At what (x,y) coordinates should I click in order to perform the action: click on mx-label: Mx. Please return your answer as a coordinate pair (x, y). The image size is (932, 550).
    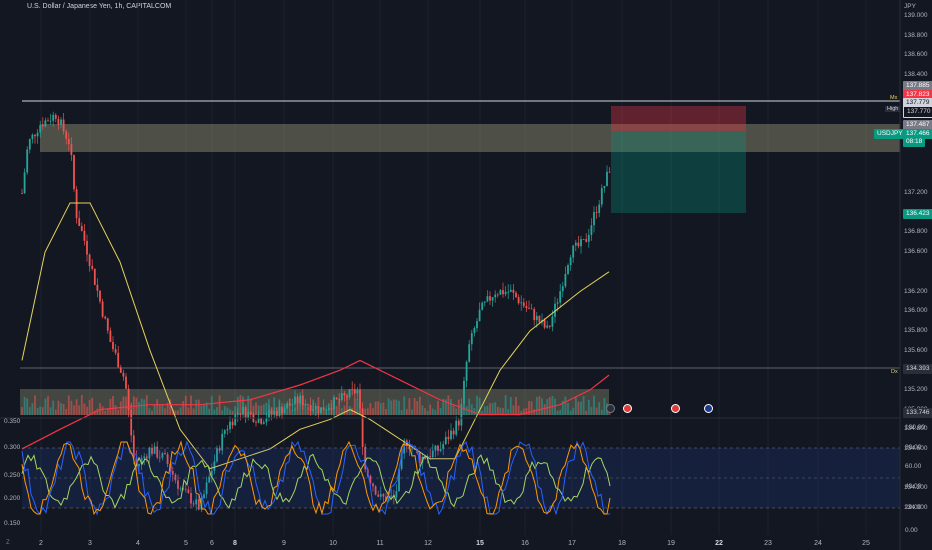
    Looking at the image, I should click on (894, 98).